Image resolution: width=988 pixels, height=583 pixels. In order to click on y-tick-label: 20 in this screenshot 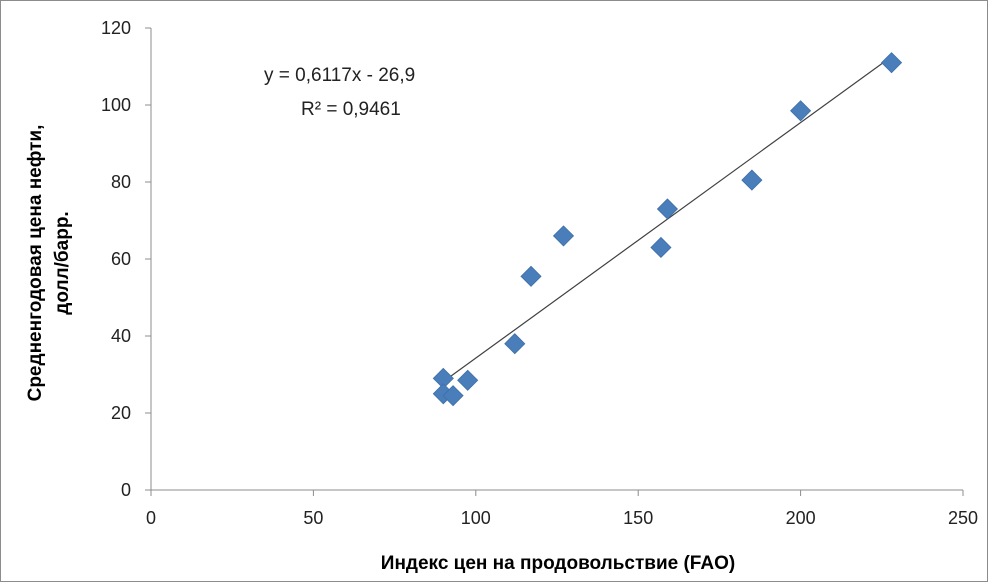, I will do `click(121, 413)`.